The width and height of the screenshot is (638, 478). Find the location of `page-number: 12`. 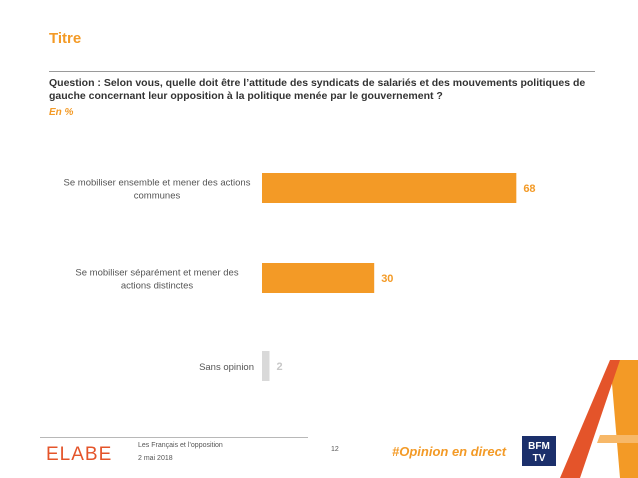

page-number: 12 is located at coordinates (335, 449).